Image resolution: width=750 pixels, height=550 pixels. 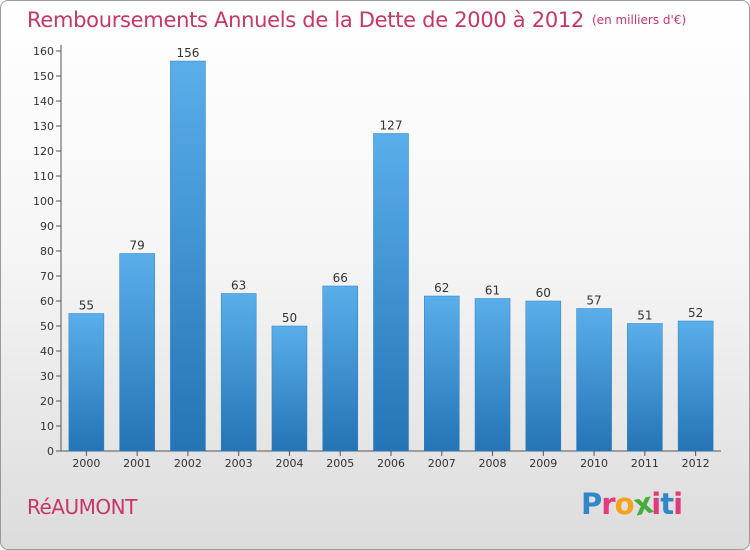 I want to click on y-tick-label: 160, so click(x=43, y=51).